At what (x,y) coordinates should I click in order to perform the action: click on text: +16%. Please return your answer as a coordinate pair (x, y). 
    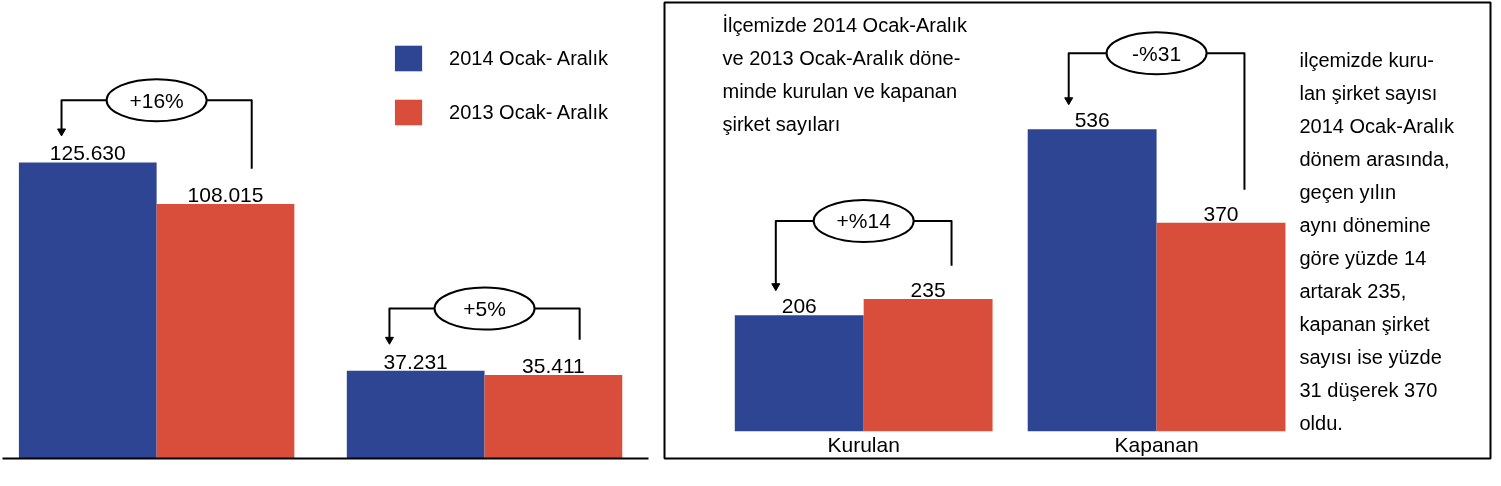
    Looking at the image, I should click on (156, 100).